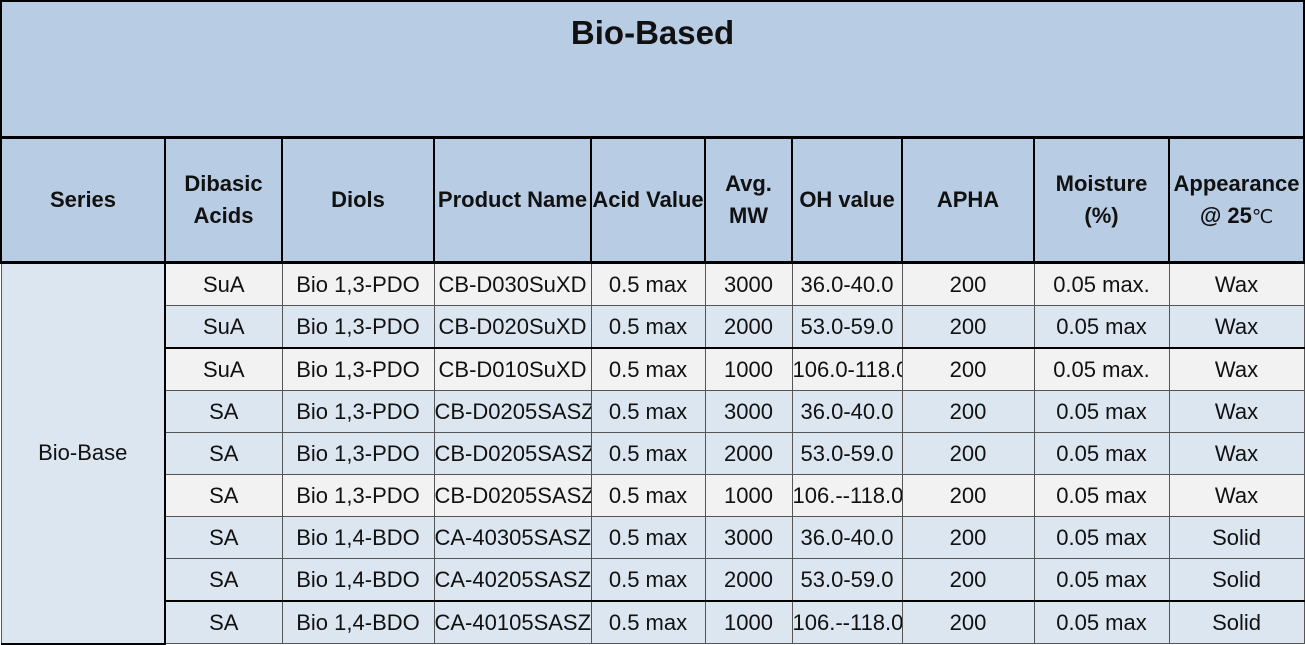  Describe the element at coordinates (847, 200) in the screenshot. I see `header-oh-value: OH value` at that location.